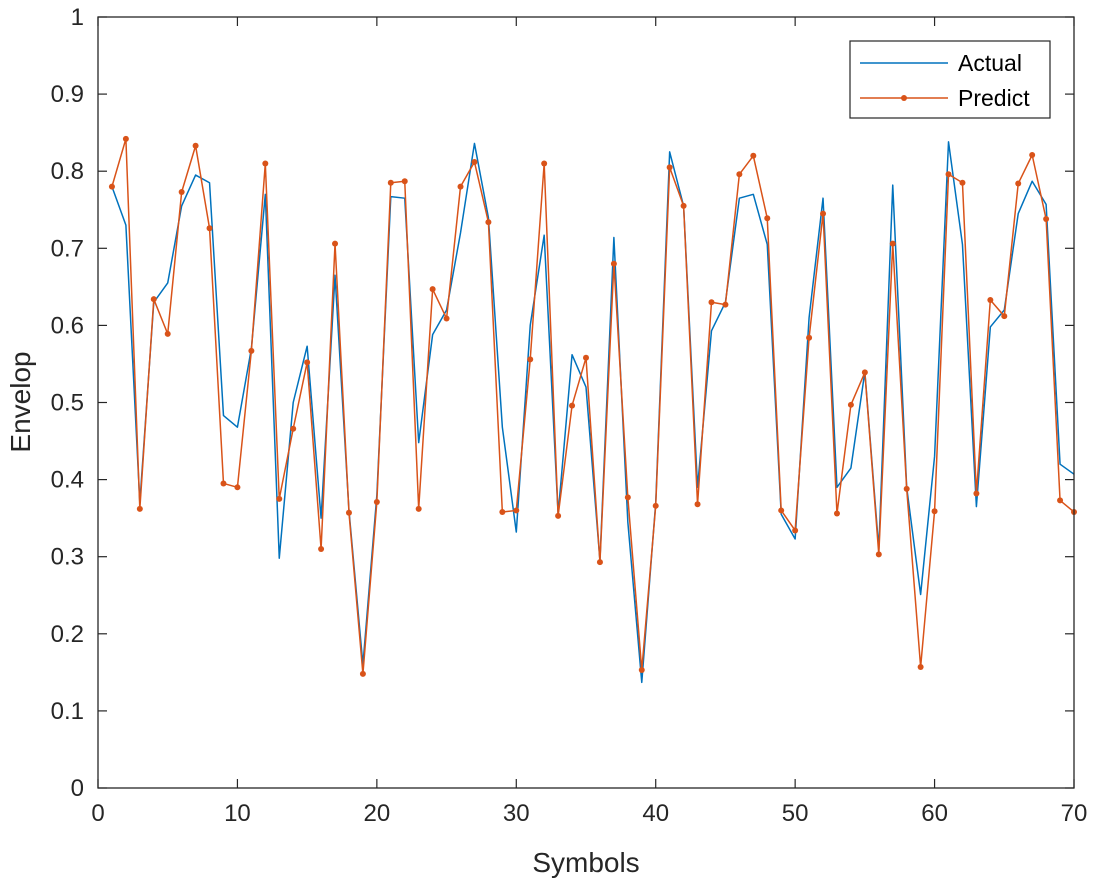 The width and height of the screenshot is (1103, 880). Describe the element at coordinates (97, 813) in the screenshot. I see `x-tick-label-0: 0` at that location.